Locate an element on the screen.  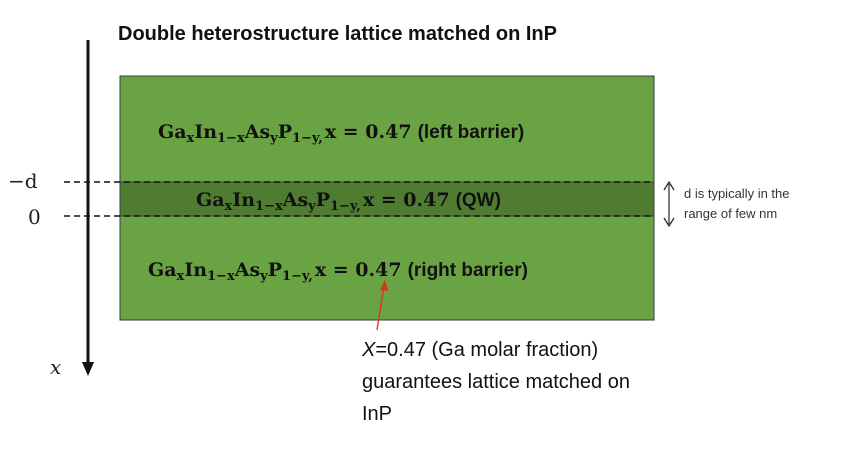
thickness-note-line2: range of few nm is located at coordinates (730, 213).